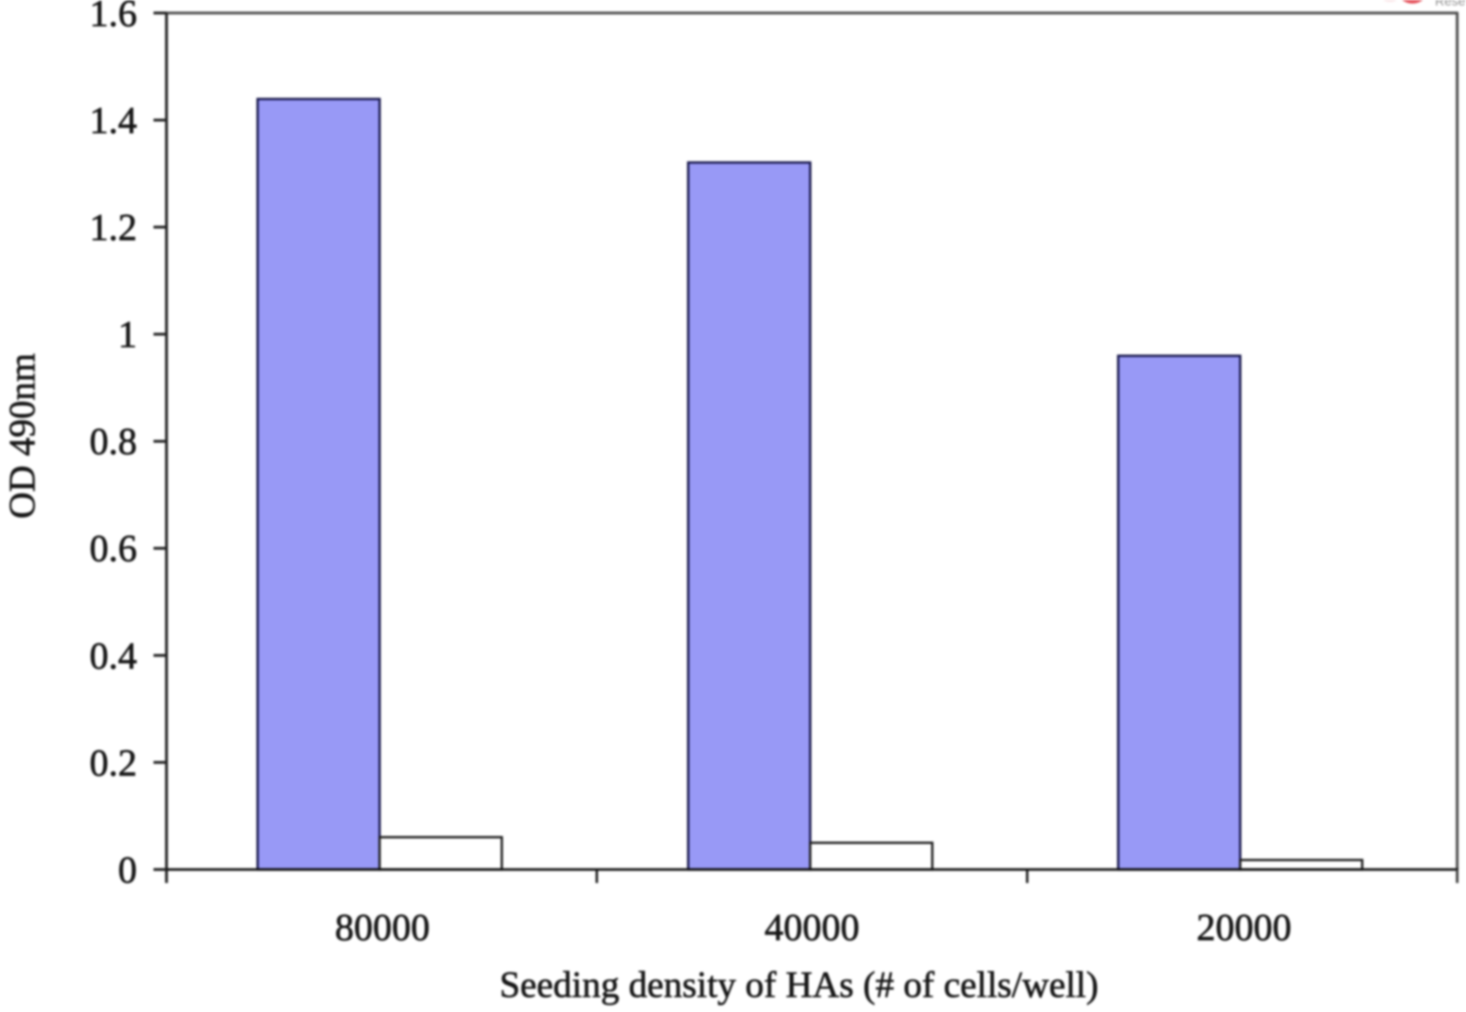  What do you see at coordinates (127, 870) in the screenshot?
I see `svg-text: 0` at bounding box center [127, 870].